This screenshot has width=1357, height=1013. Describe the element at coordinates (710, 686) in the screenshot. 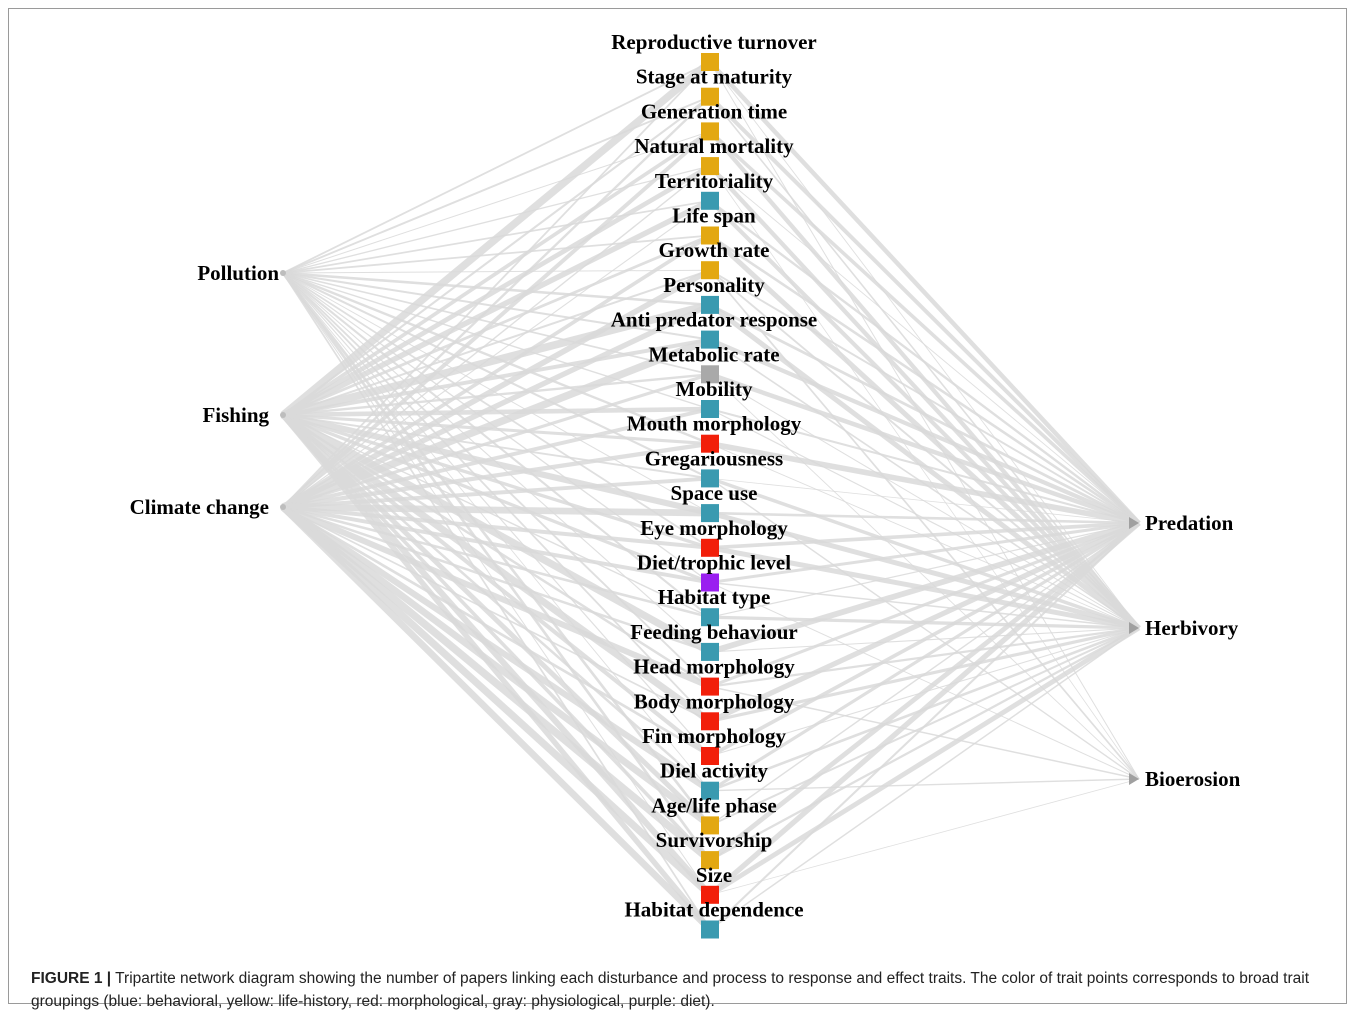

I see `trait-node-head-morphology` at that location.